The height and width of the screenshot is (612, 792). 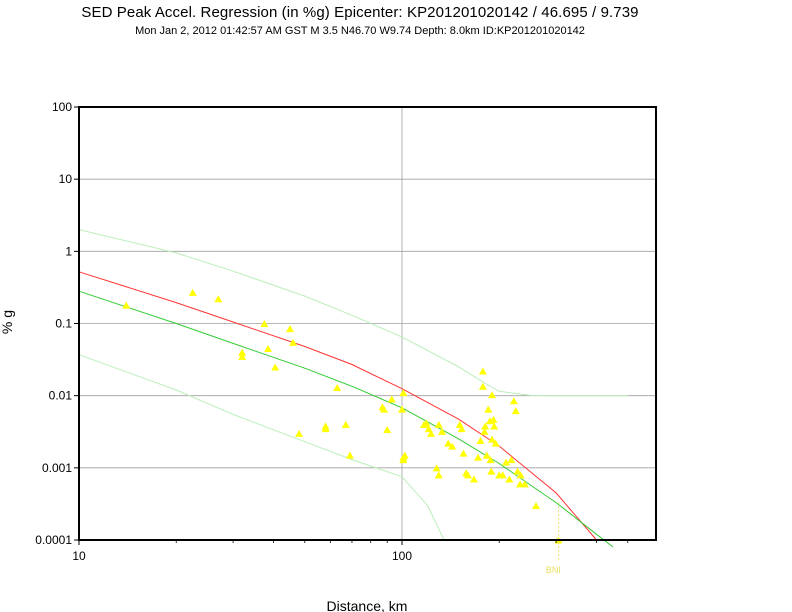 I want to click on x-axis-label: Distance, km, so click(x=367, y=605).